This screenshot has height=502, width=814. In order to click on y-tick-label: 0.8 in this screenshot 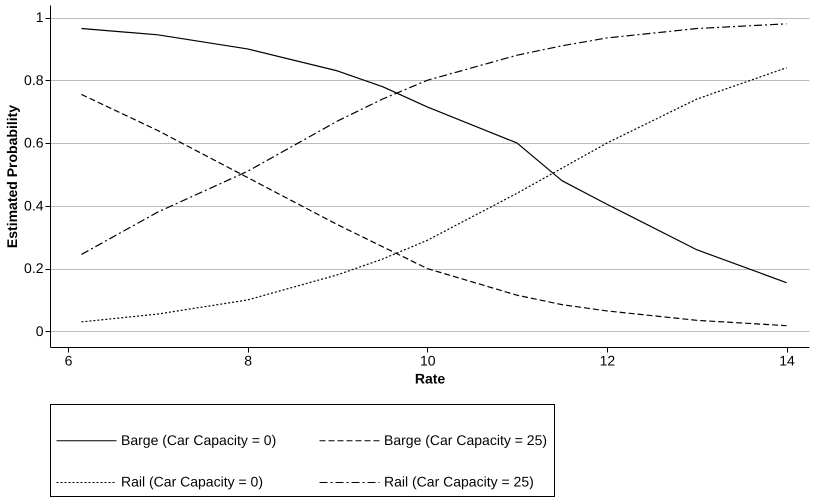, I will do `click(34, 80)`.